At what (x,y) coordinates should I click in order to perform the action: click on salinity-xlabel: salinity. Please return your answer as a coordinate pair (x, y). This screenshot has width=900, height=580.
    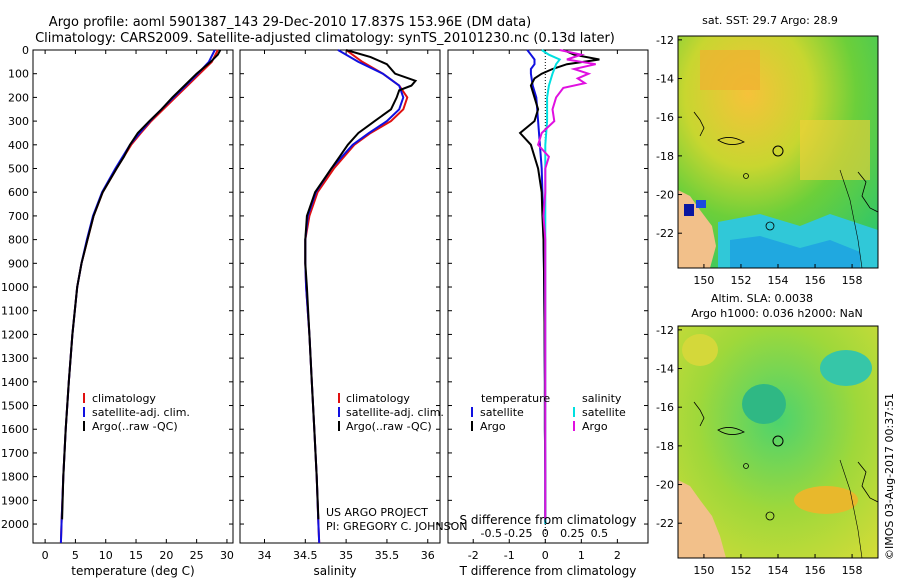
    Looking at the image, I should click on (334, 571).